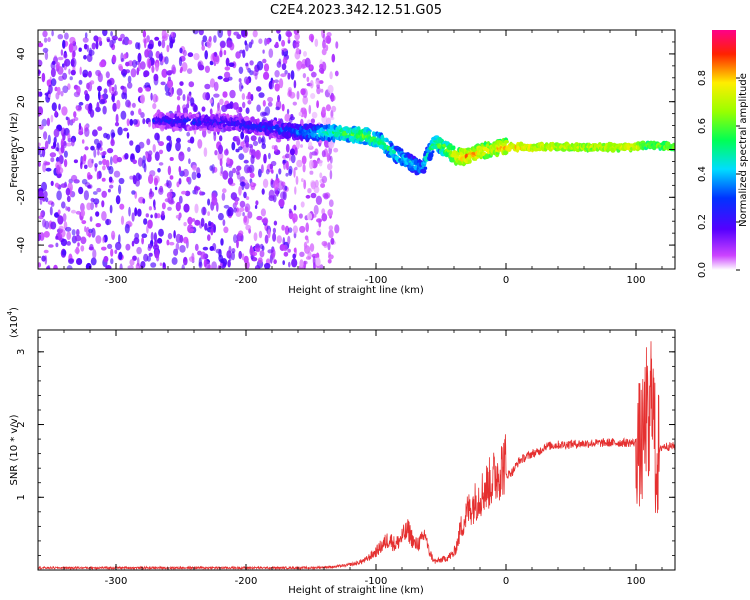 The height and width of the screenshot is (600, 750). Describe the element at coordinates (116, 280) in the screenshot. I see `x-tick-label: -300` at that location.